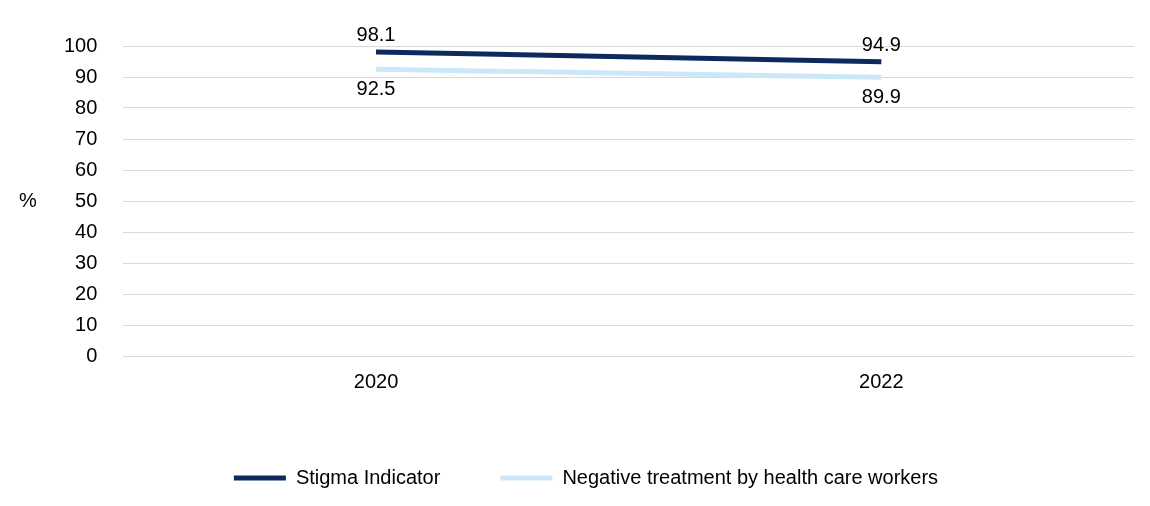  What do you see at coordinates (86, 230) in the screenshot?
I see `y-tick-label: 40` at bounding box center [86, 230].